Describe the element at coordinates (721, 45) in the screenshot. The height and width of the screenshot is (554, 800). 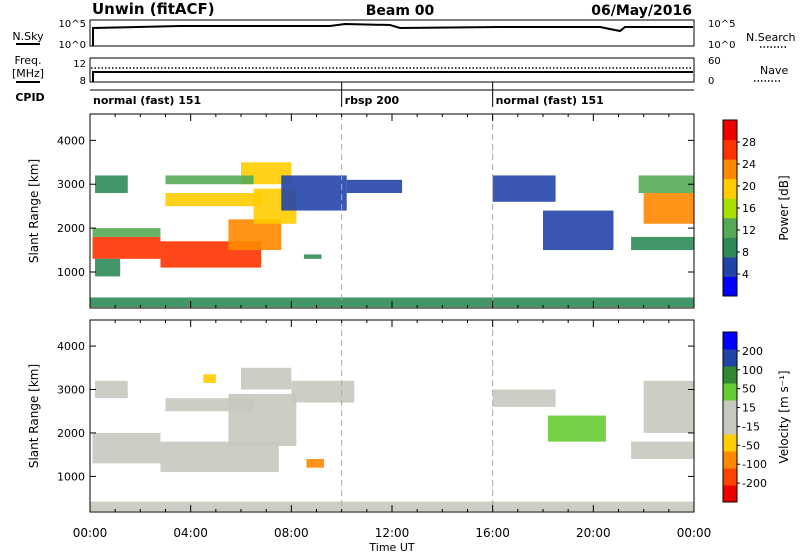
I see `nsearch-tick-bottom: 10^0` at that location.